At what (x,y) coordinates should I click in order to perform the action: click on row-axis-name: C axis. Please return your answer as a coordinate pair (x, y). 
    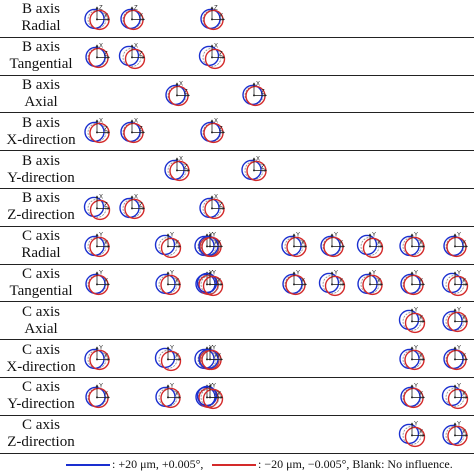
    Looking at the image, I should click on (41, 425).